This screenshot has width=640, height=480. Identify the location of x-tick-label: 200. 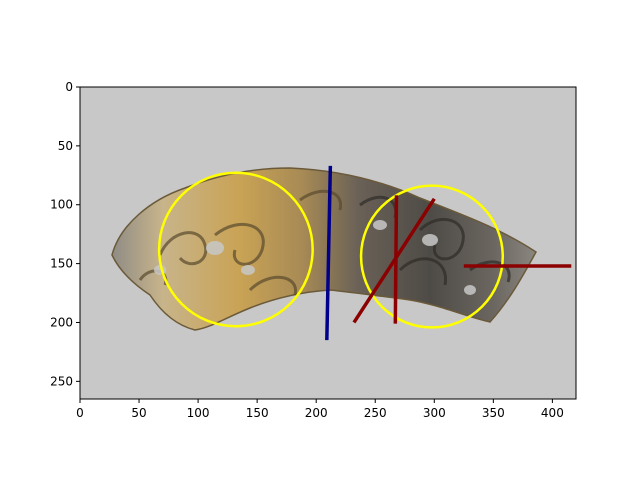
(316, 413).